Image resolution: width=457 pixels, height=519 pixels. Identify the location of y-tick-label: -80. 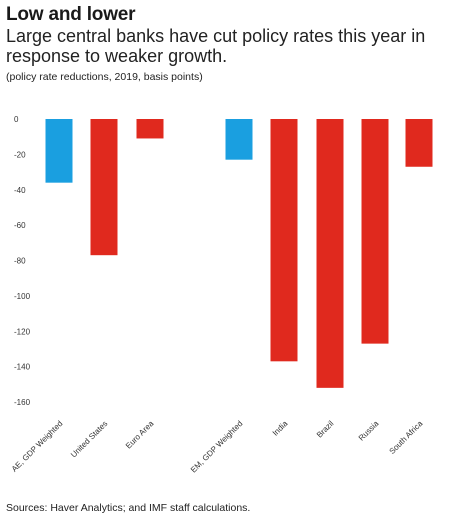
(20, 261).